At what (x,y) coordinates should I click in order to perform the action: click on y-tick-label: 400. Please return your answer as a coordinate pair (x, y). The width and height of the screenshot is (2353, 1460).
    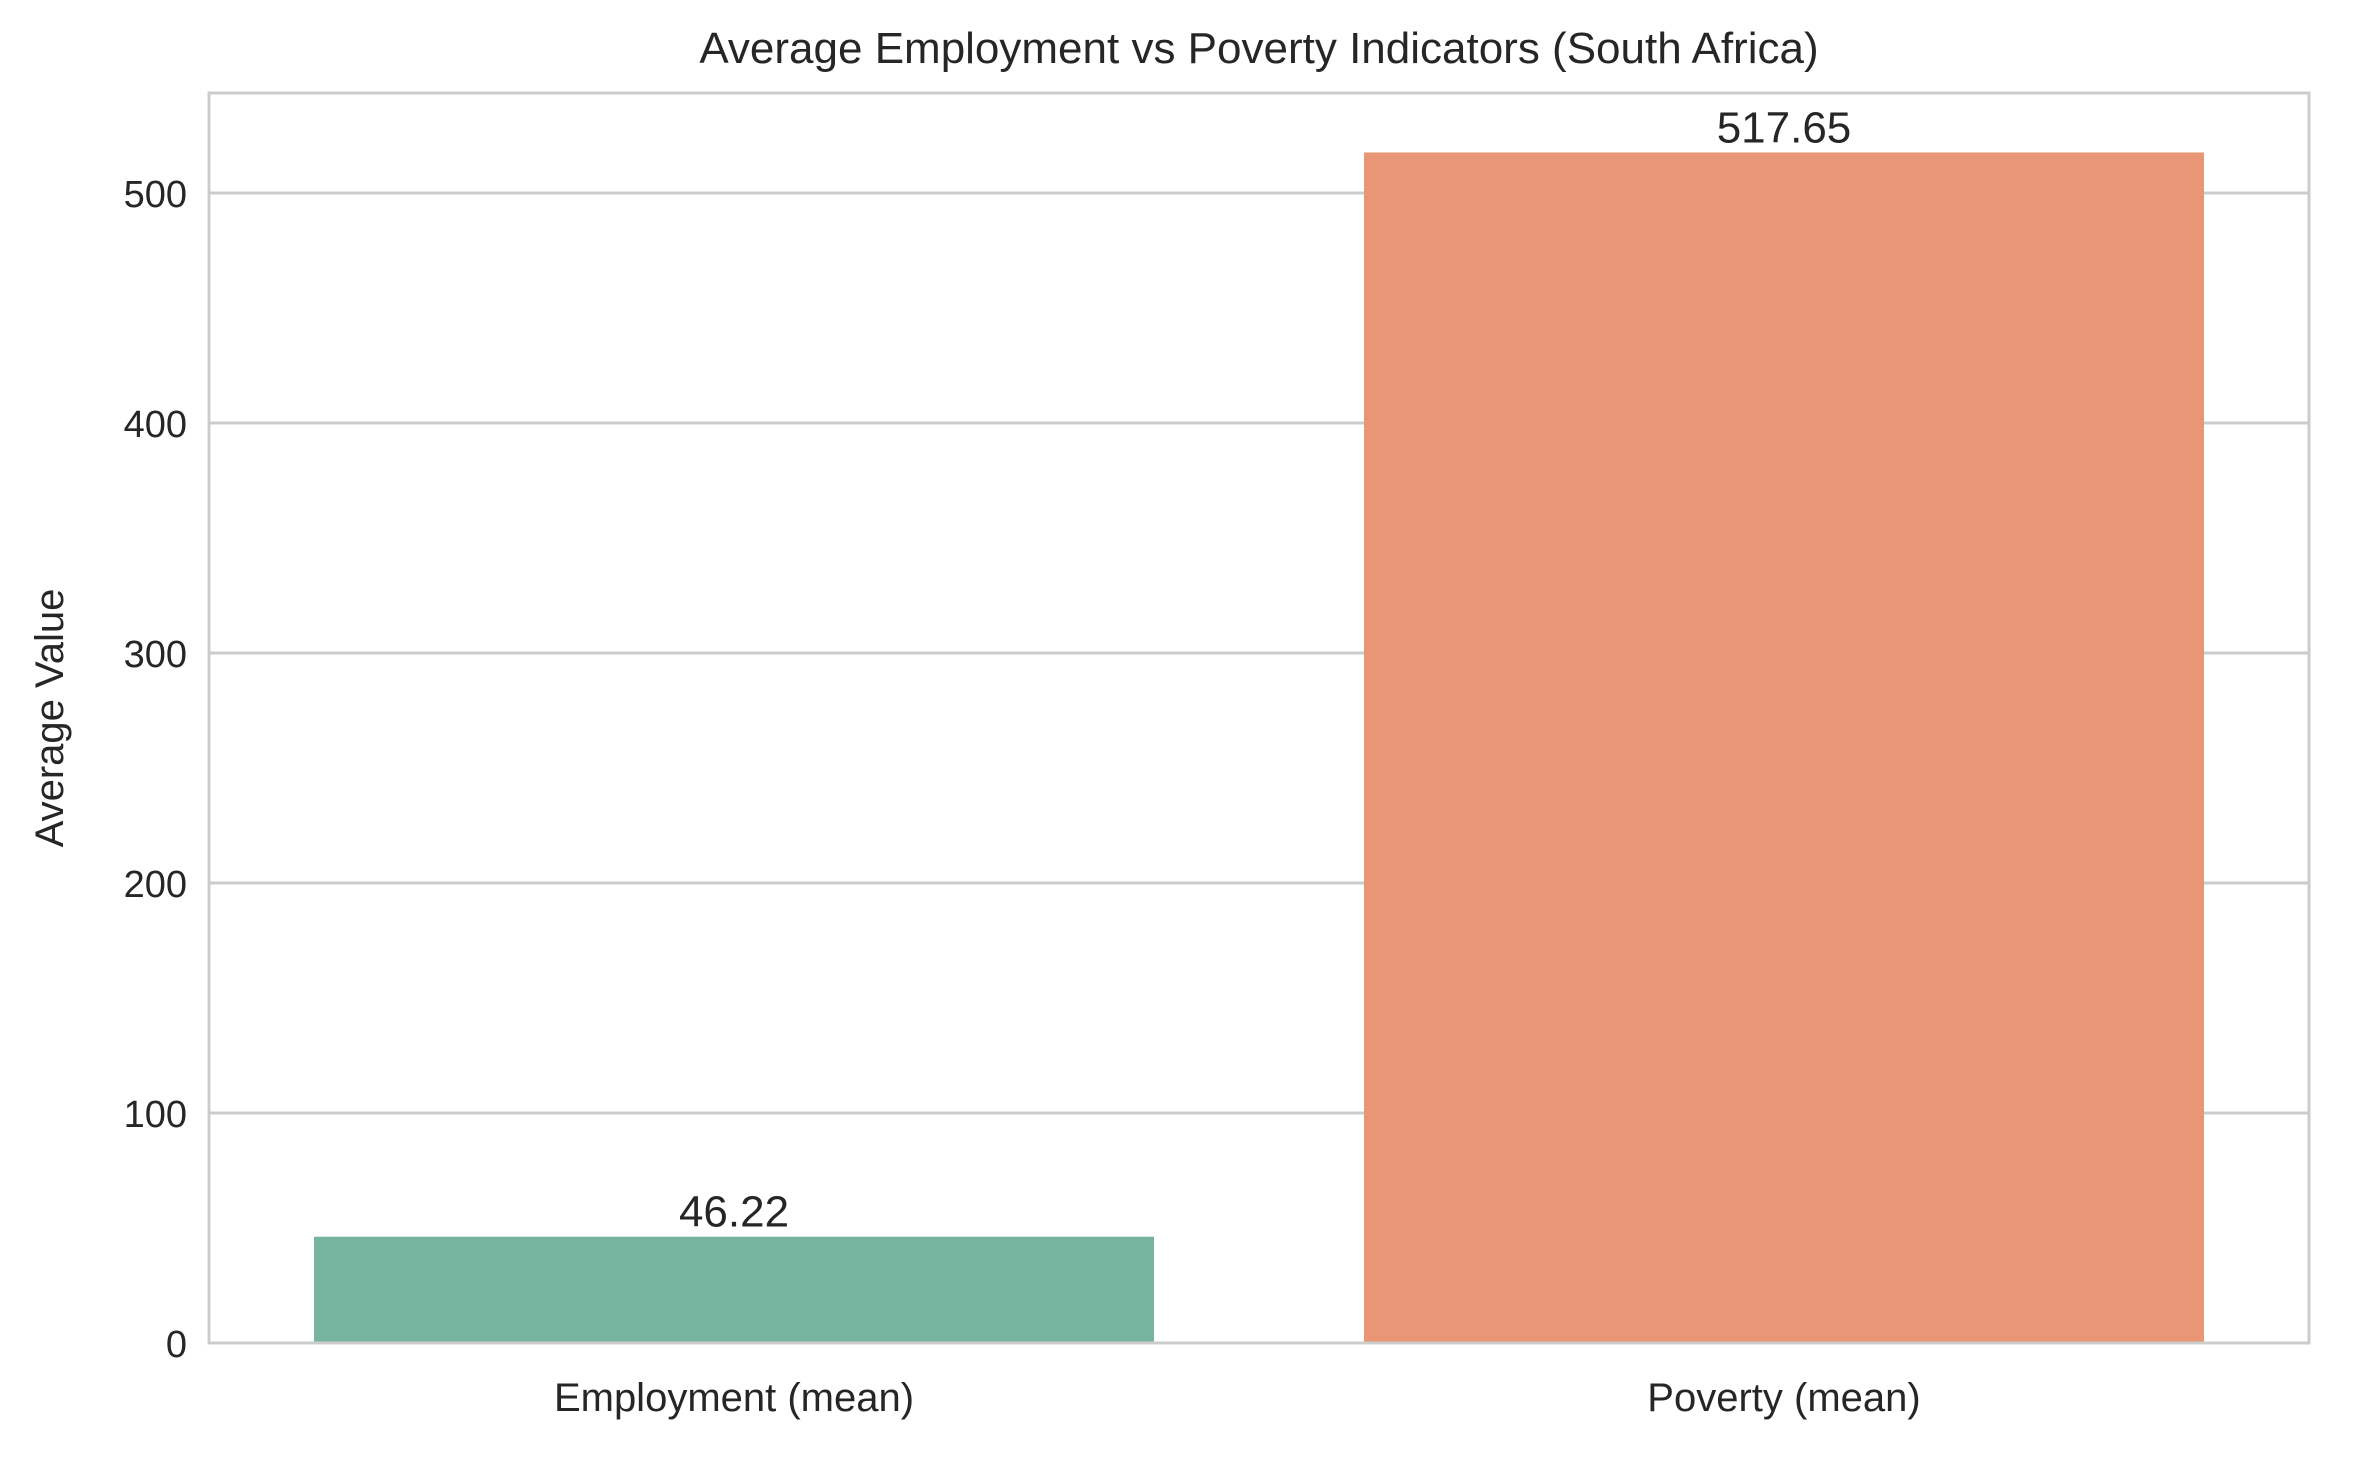
    Looking at the image, I should click on (155, 425).